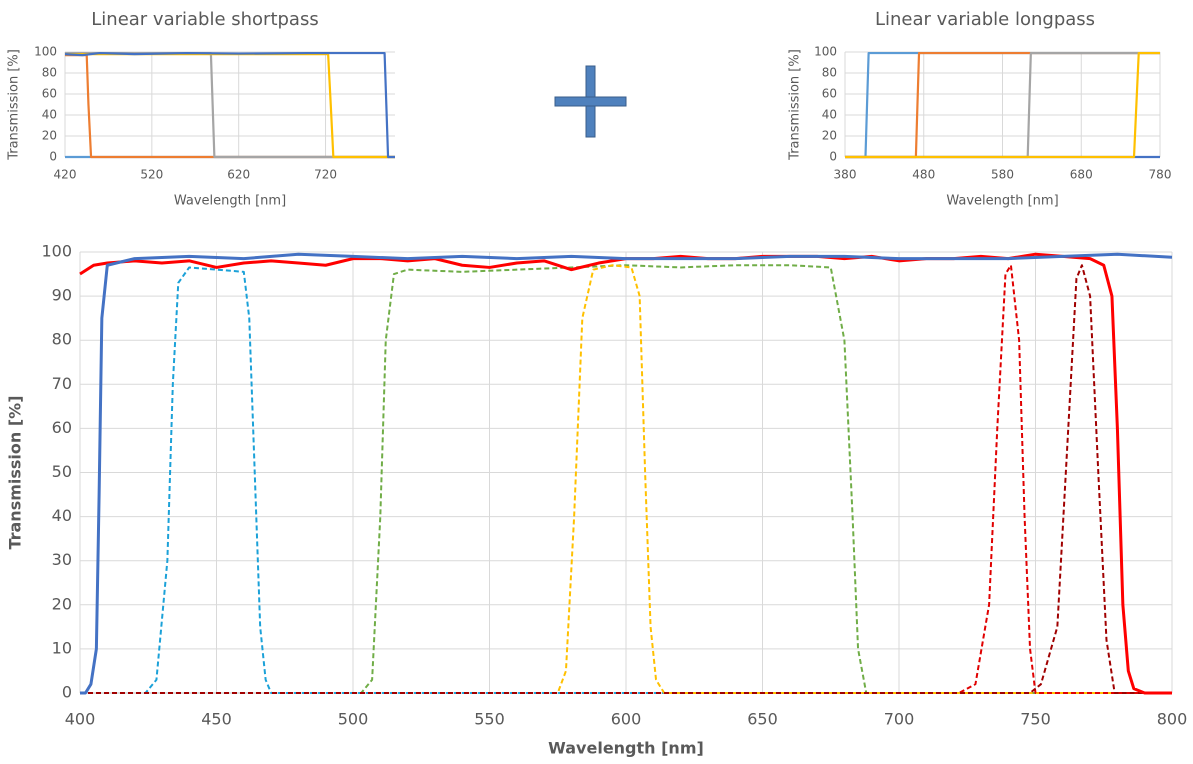 The height and width of the screenshot is (764, 1193). I want to click on x-tick-label: 500, so click(353, 719).